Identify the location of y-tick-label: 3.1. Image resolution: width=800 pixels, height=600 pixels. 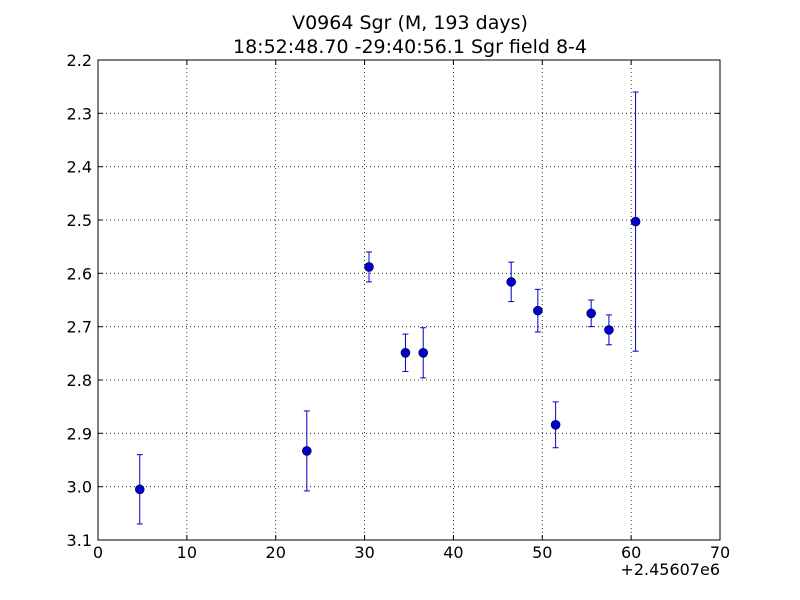
(79, 540).